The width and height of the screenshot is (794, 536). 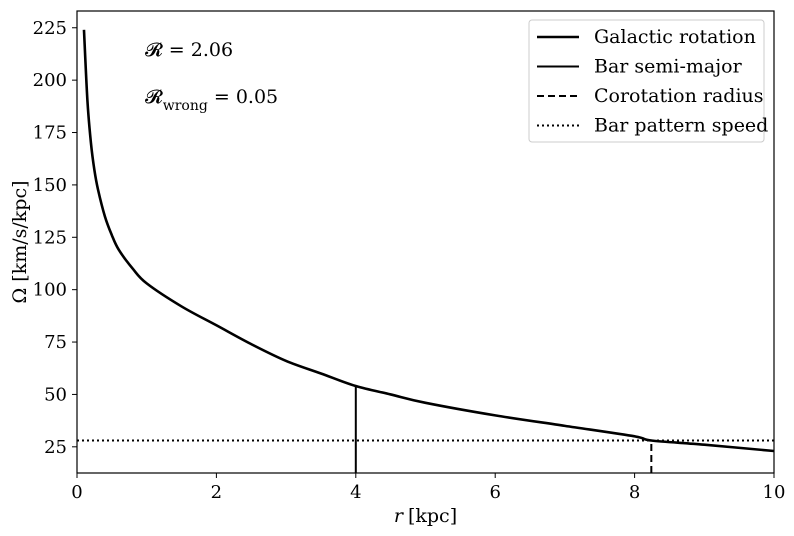 I want to click on y-tick-label: 25, so click(x=55, y=447).